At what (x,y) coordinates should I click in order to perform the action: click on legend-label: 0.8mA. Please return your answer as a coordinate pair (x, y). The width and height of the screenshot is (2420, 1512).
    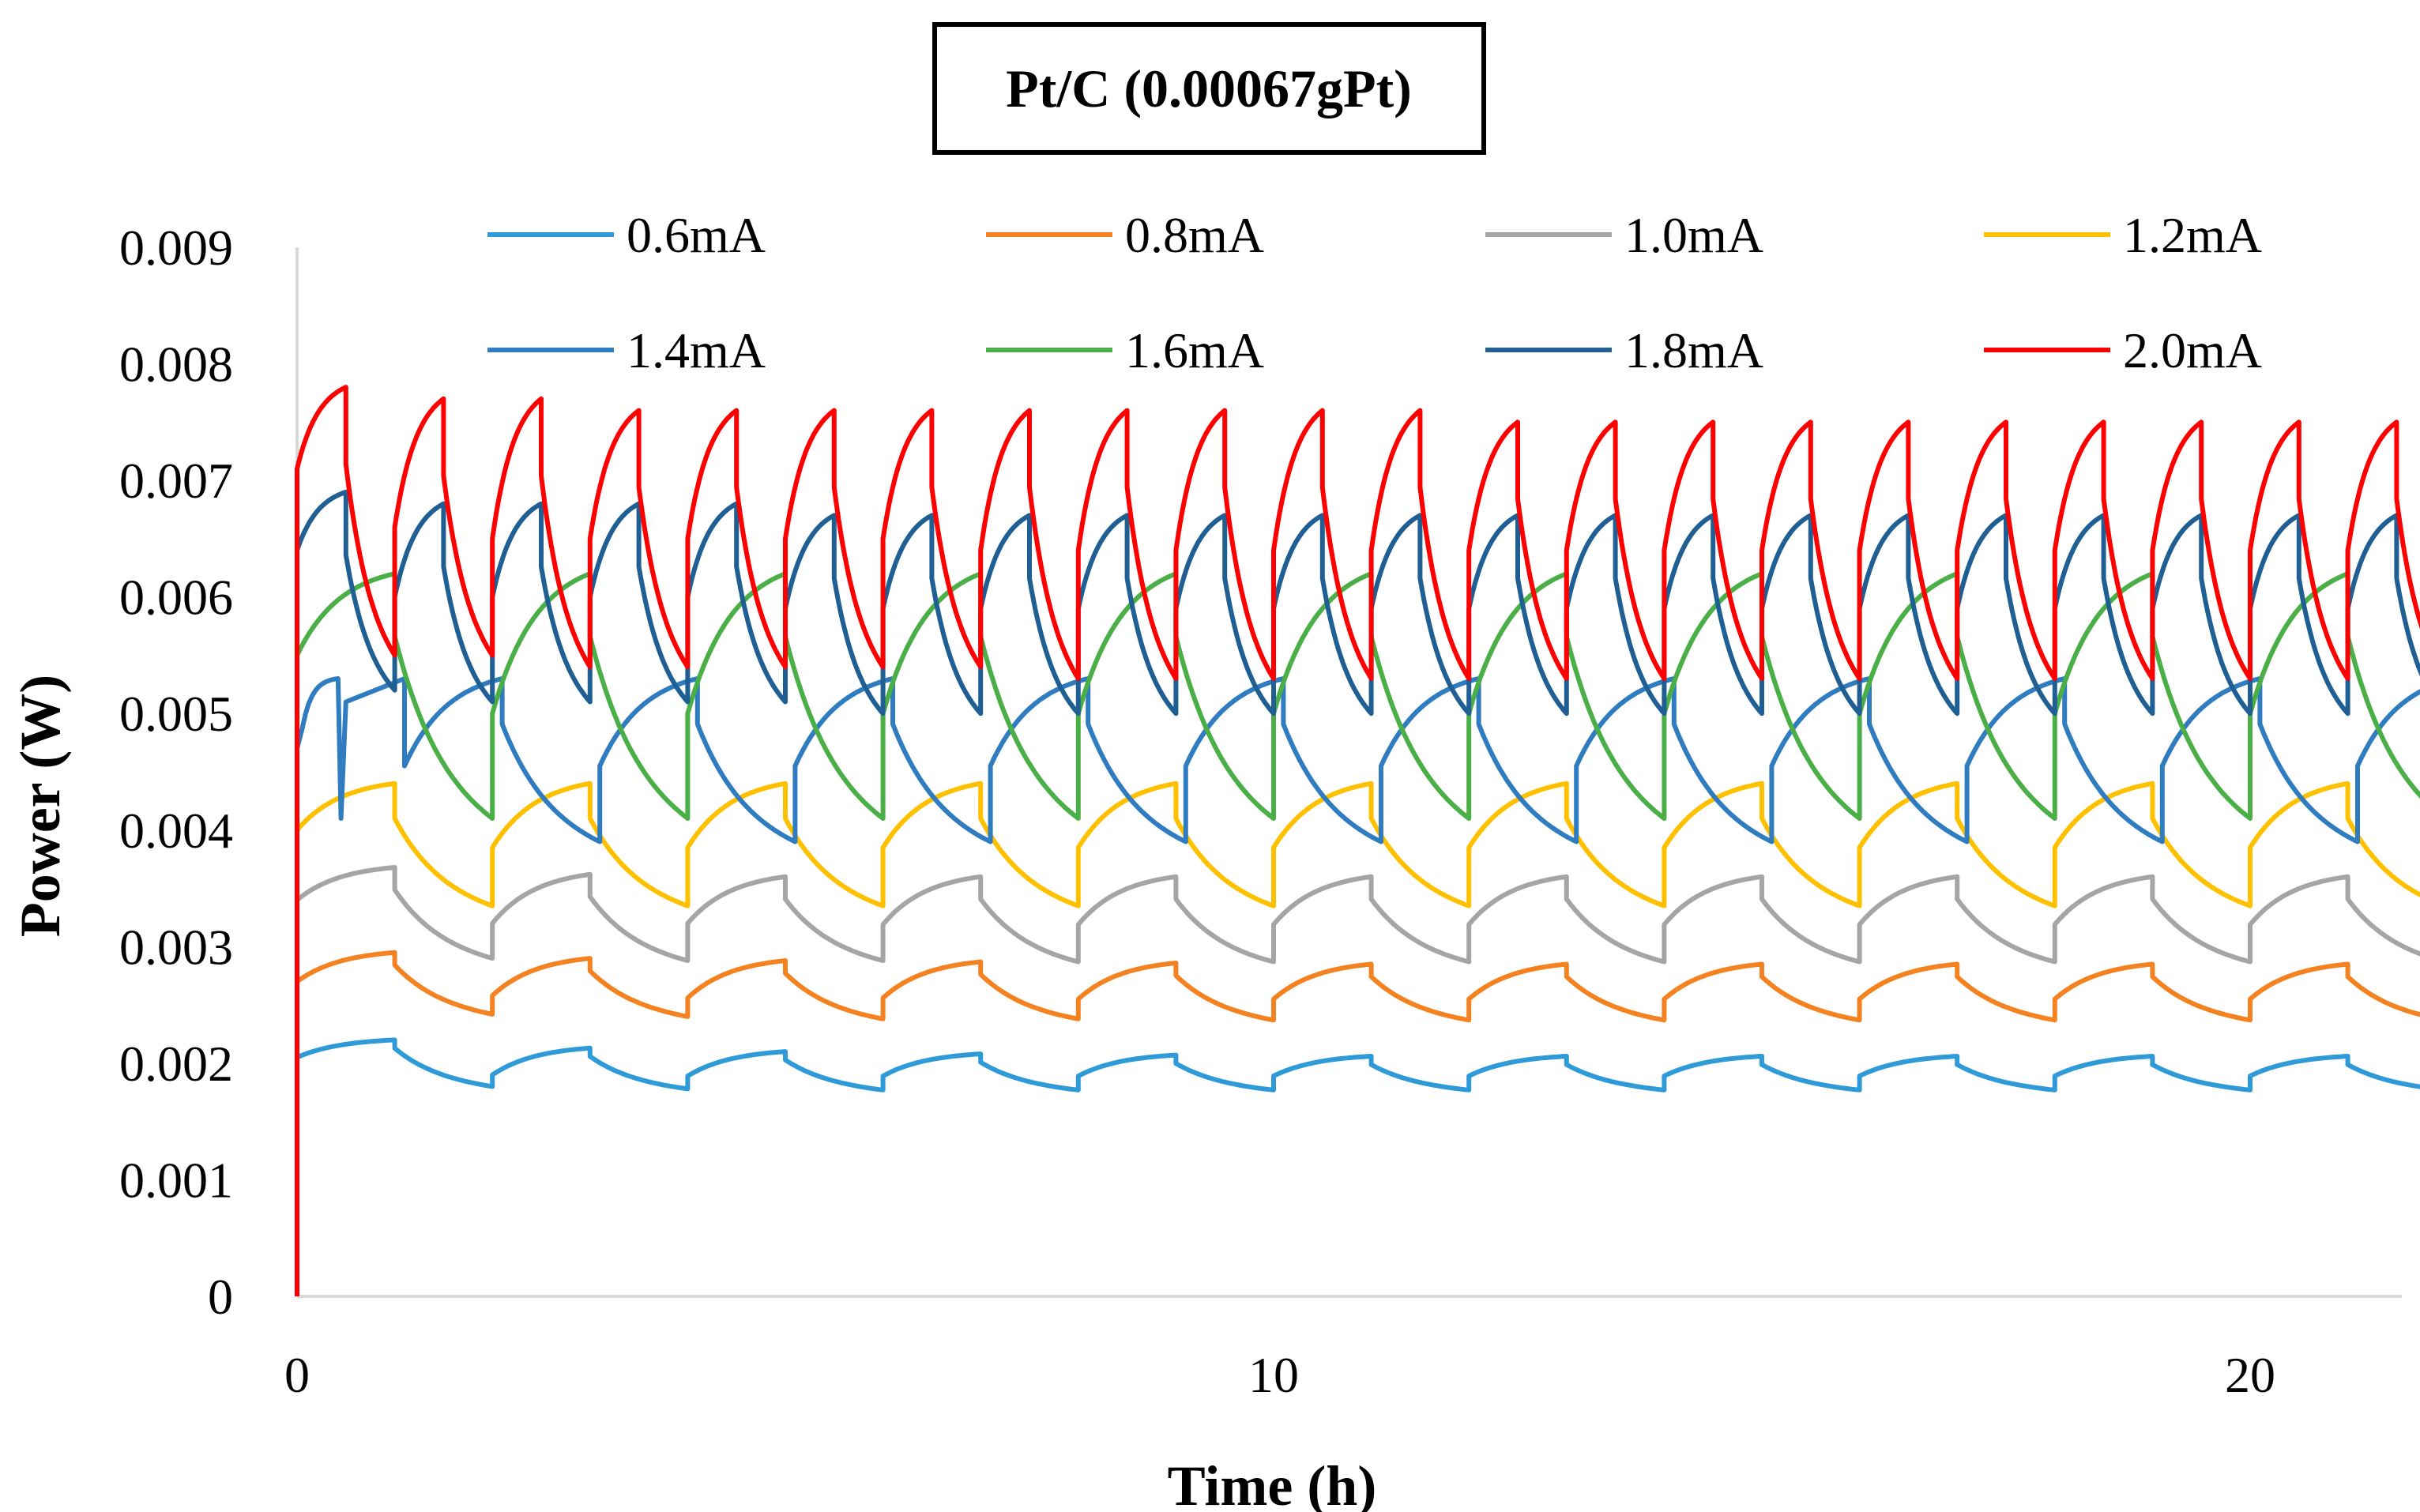
    Looking at the image, I should click on (1194, 235).